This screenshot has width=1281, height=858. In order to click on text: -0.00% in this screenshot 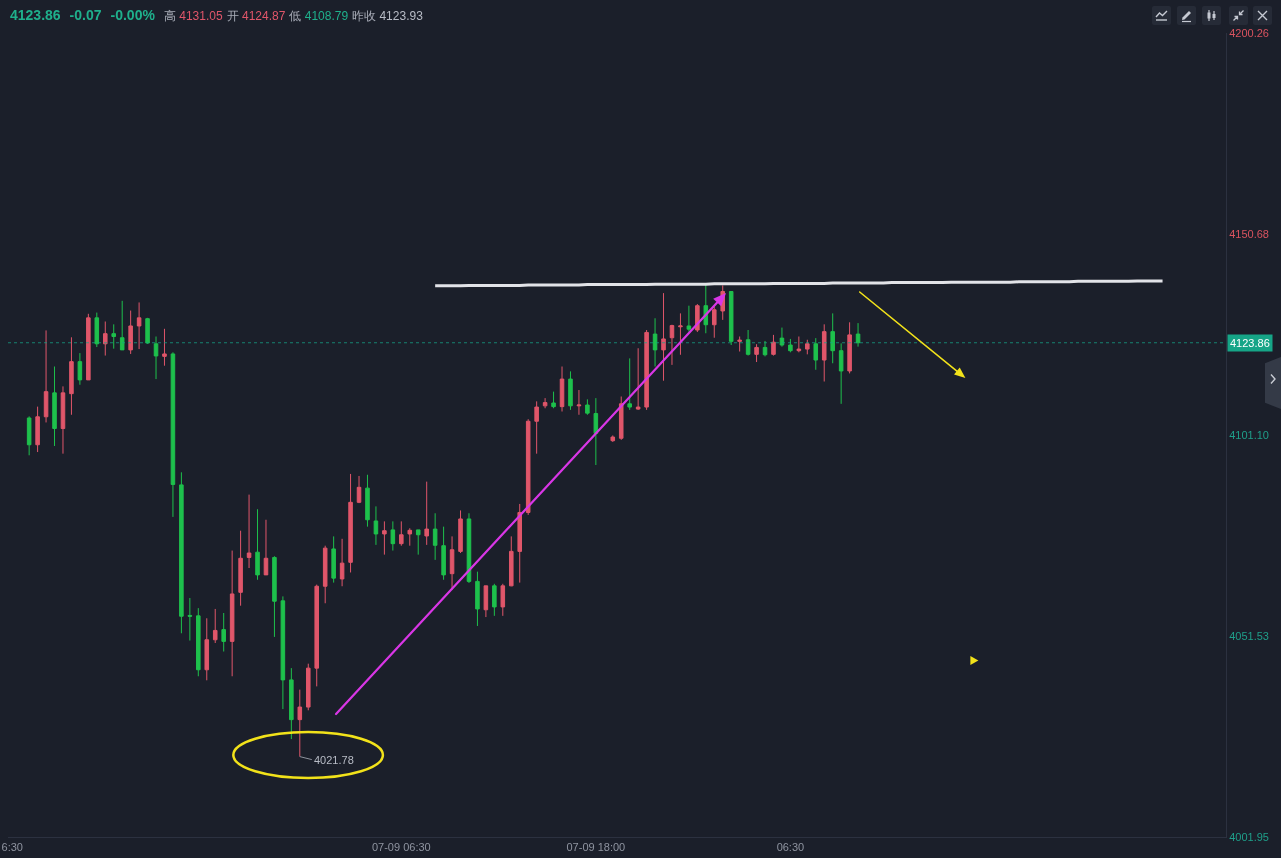, I will do `click(132, 15)`.